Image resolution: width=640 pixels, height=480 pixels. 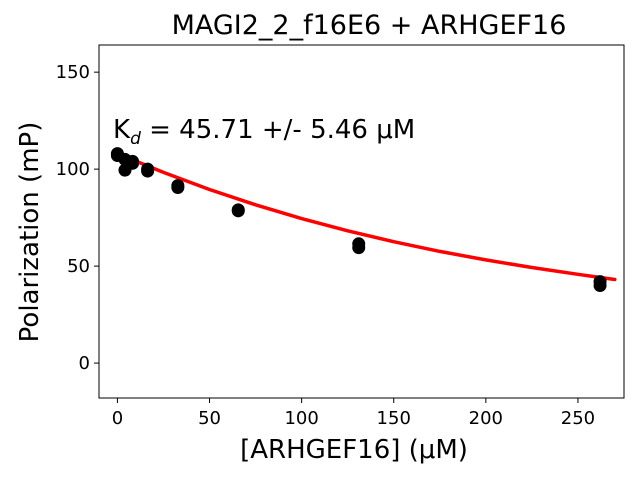 I want to click on x-tick-label: 250, so click(x=578, y=418).